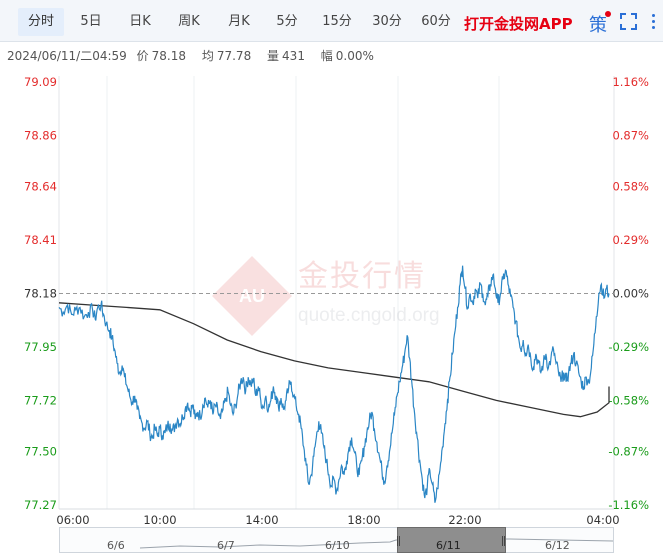 The image size is (663, 558). What do you see at coordinates (40, 187) in the screenshot?
I see `y-left-tick-label: 78.64` at bounding box center [40, 187].